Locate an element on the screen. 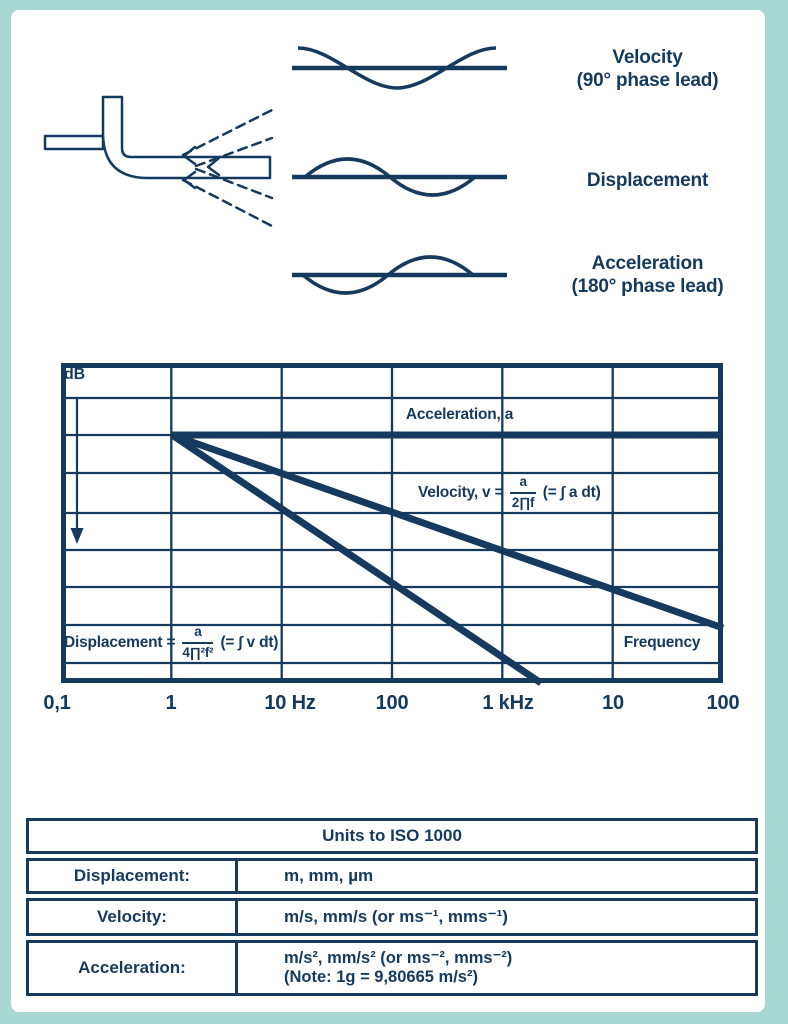 This screenshot has height=1024, width=788. displacement-waveform-label: Displacement is located at coordinates (647, 180).